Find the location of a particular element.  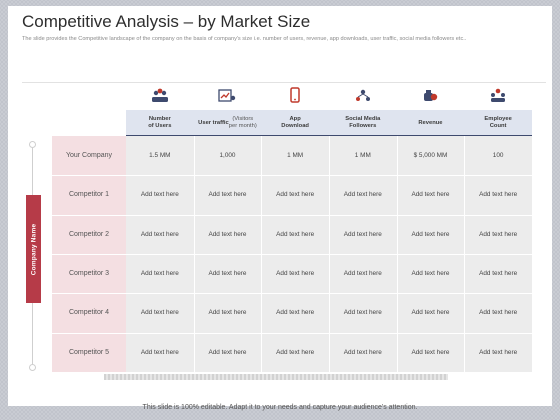

slide-title: Competitive Analysis – by Market Size is located at coordinates (166, 21).